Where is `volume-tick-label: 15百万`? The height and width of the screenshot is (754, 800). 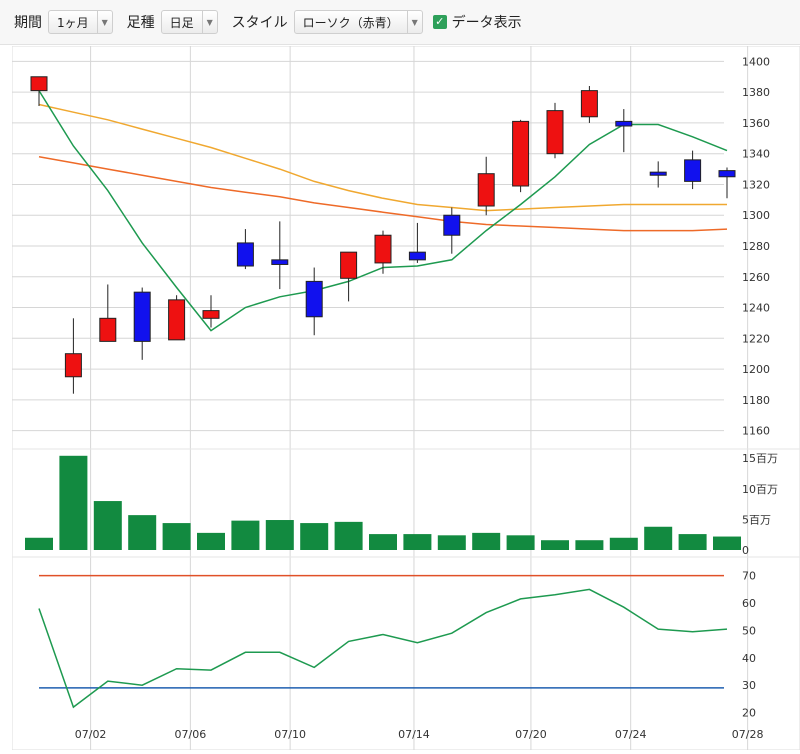 volume-tick-label: 15百万 is located at coordinates (760, 458).